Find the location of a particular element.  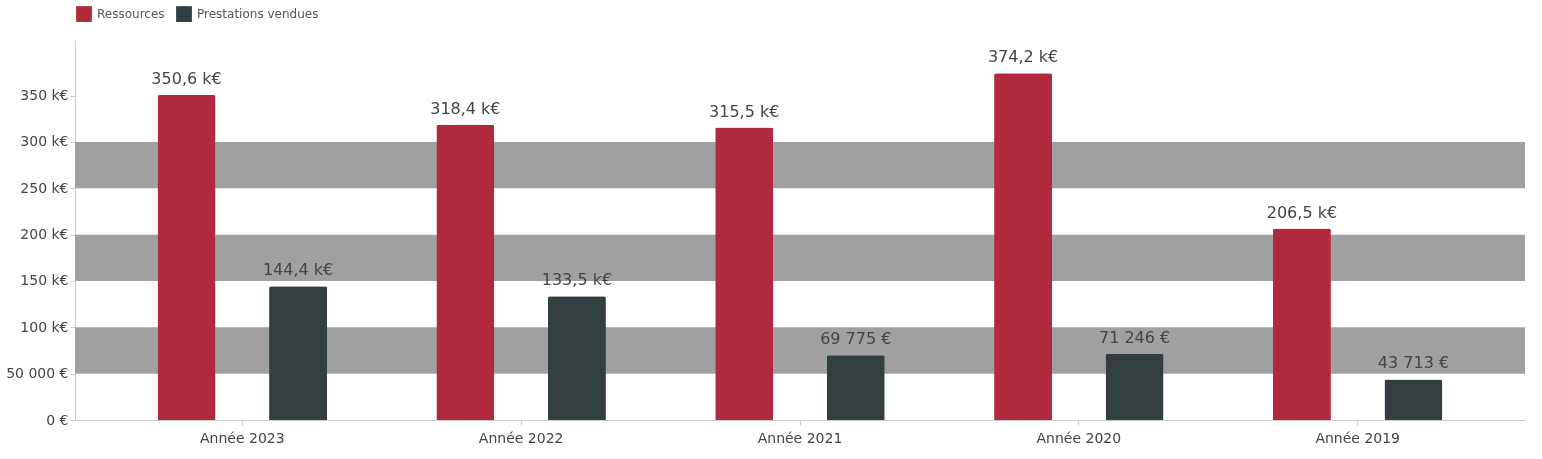

y-tick-label: 100 k€ is located at coordinates (44, 326).